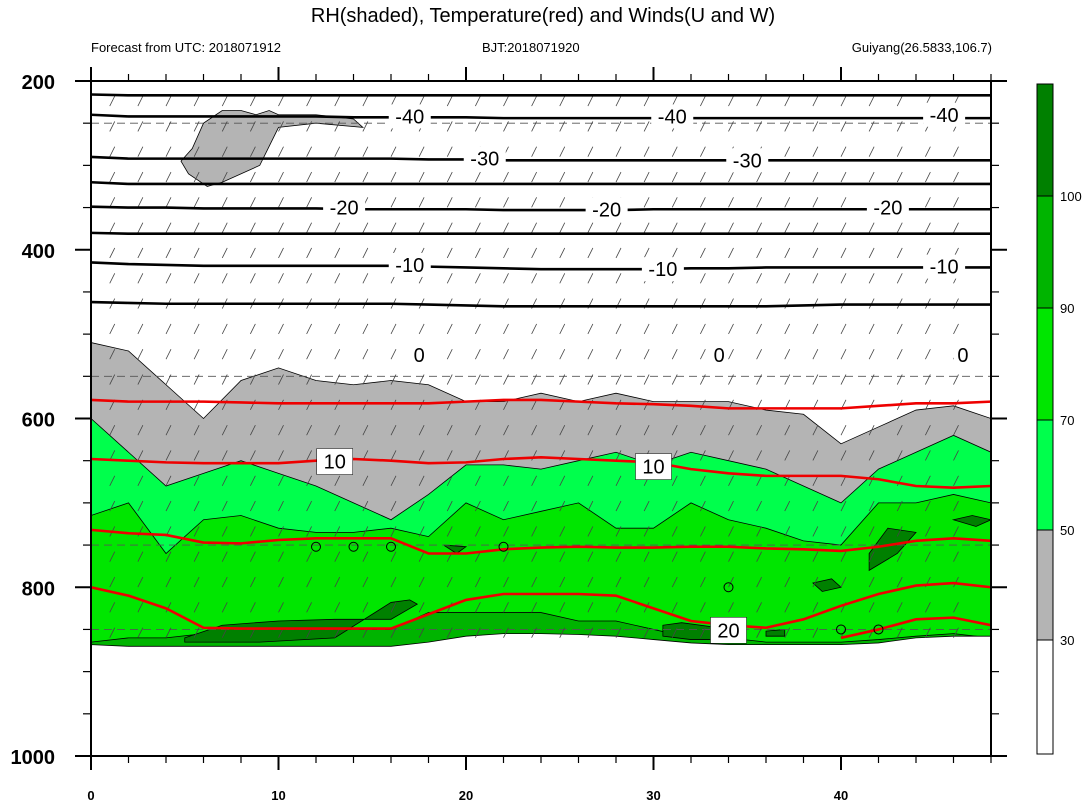 The image size is (1087, 806). Describe the element at coordinates (278, 795) in the screenshot. I see `x-tick-label: 10` at that location.